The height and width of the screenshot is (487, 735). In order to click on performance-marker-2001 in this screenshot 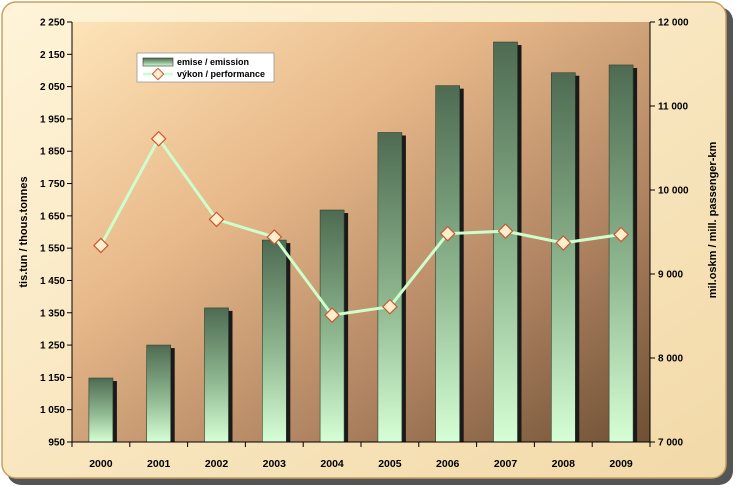, I will do `click(158, 138)`.